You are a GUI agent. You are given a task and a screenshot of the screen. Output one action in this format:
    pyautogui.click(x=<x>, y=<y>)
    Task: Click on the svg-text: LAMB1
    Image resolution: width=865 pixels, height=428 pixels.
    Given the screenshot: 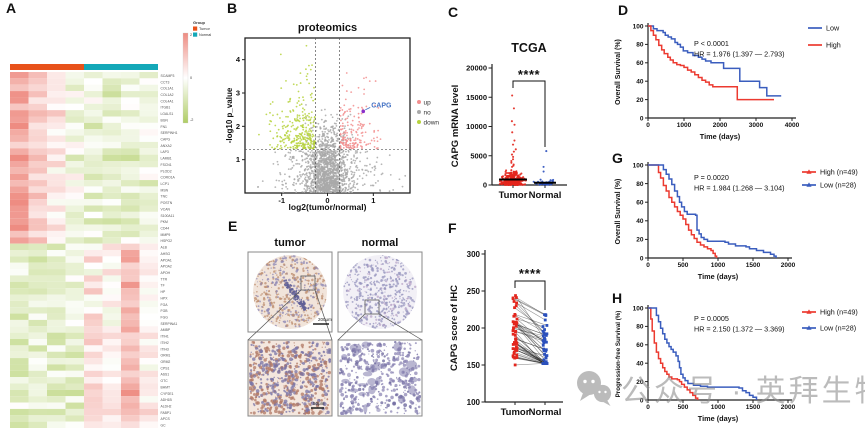 What is the action you would take?
    pyautogui.click(x=166, y=159)
    